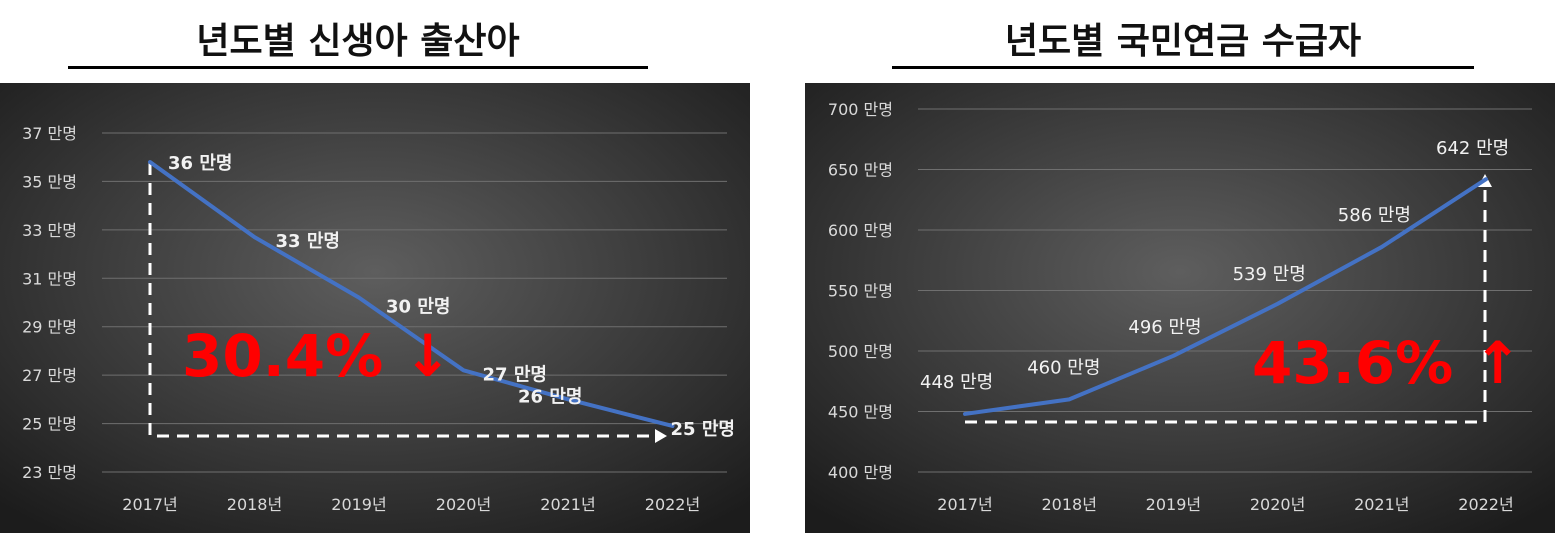 The width and height of the screenshot is (1555, 533). What do you see at coordinates (515, 374) in the screenshot?
I see `left-data-label: 27 만명` at bounding box center [515, 374].